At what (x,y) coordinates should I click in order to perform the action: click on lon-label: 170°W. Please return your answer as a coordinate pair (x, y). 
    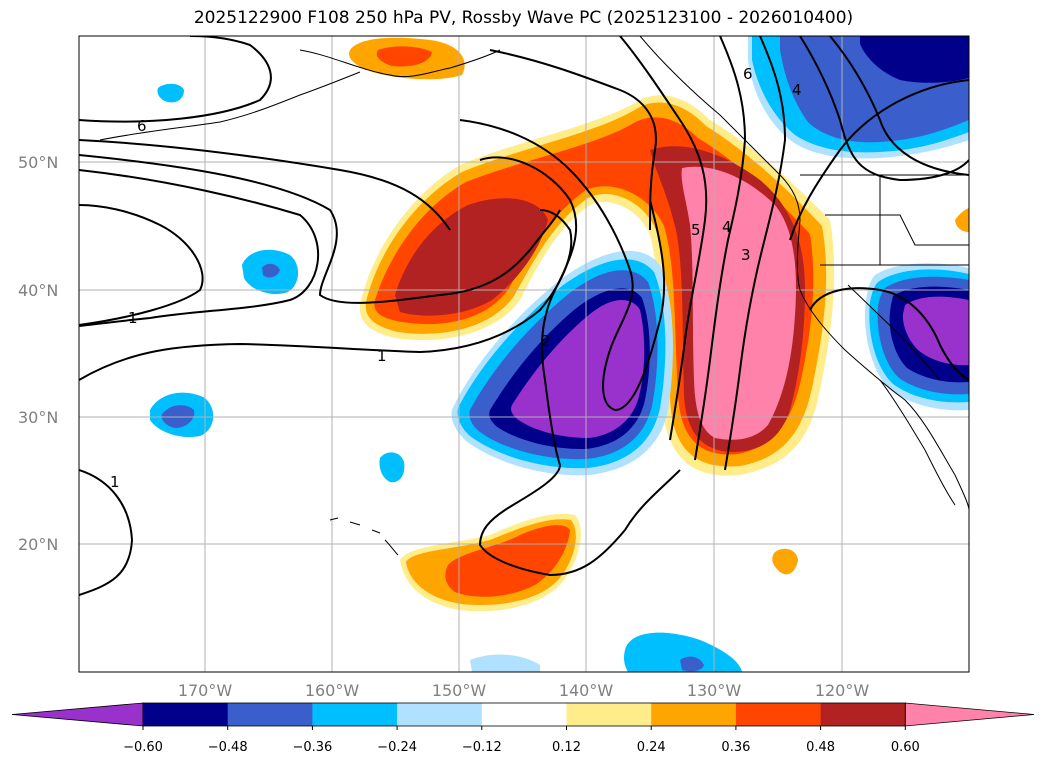
    Looking at the image, I should click on (205, 690).